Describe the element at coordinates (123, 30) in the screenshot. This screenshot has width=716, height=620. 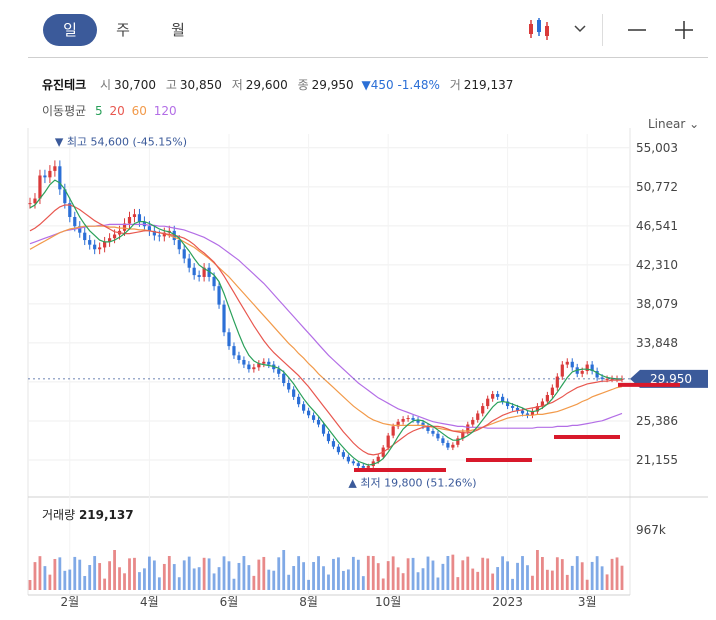
I see `tab-week: 주` at that location.